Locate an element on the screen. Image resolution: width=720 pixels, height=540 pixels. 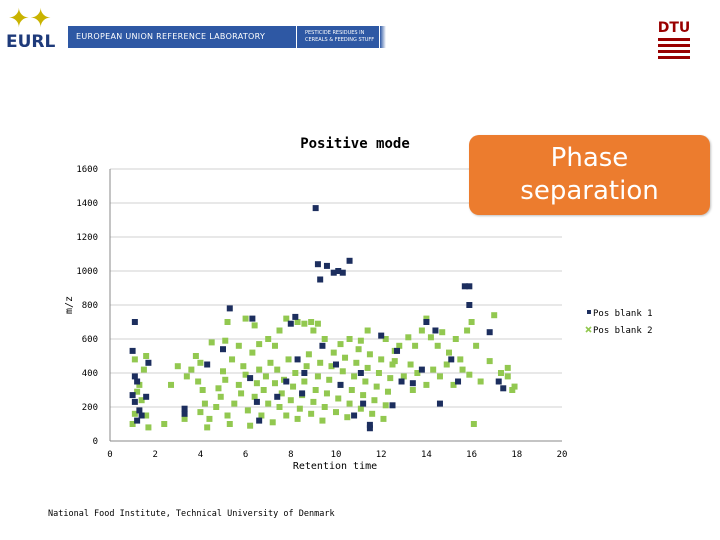
x-tick-label: 6 is located at coordinates (245, 455).